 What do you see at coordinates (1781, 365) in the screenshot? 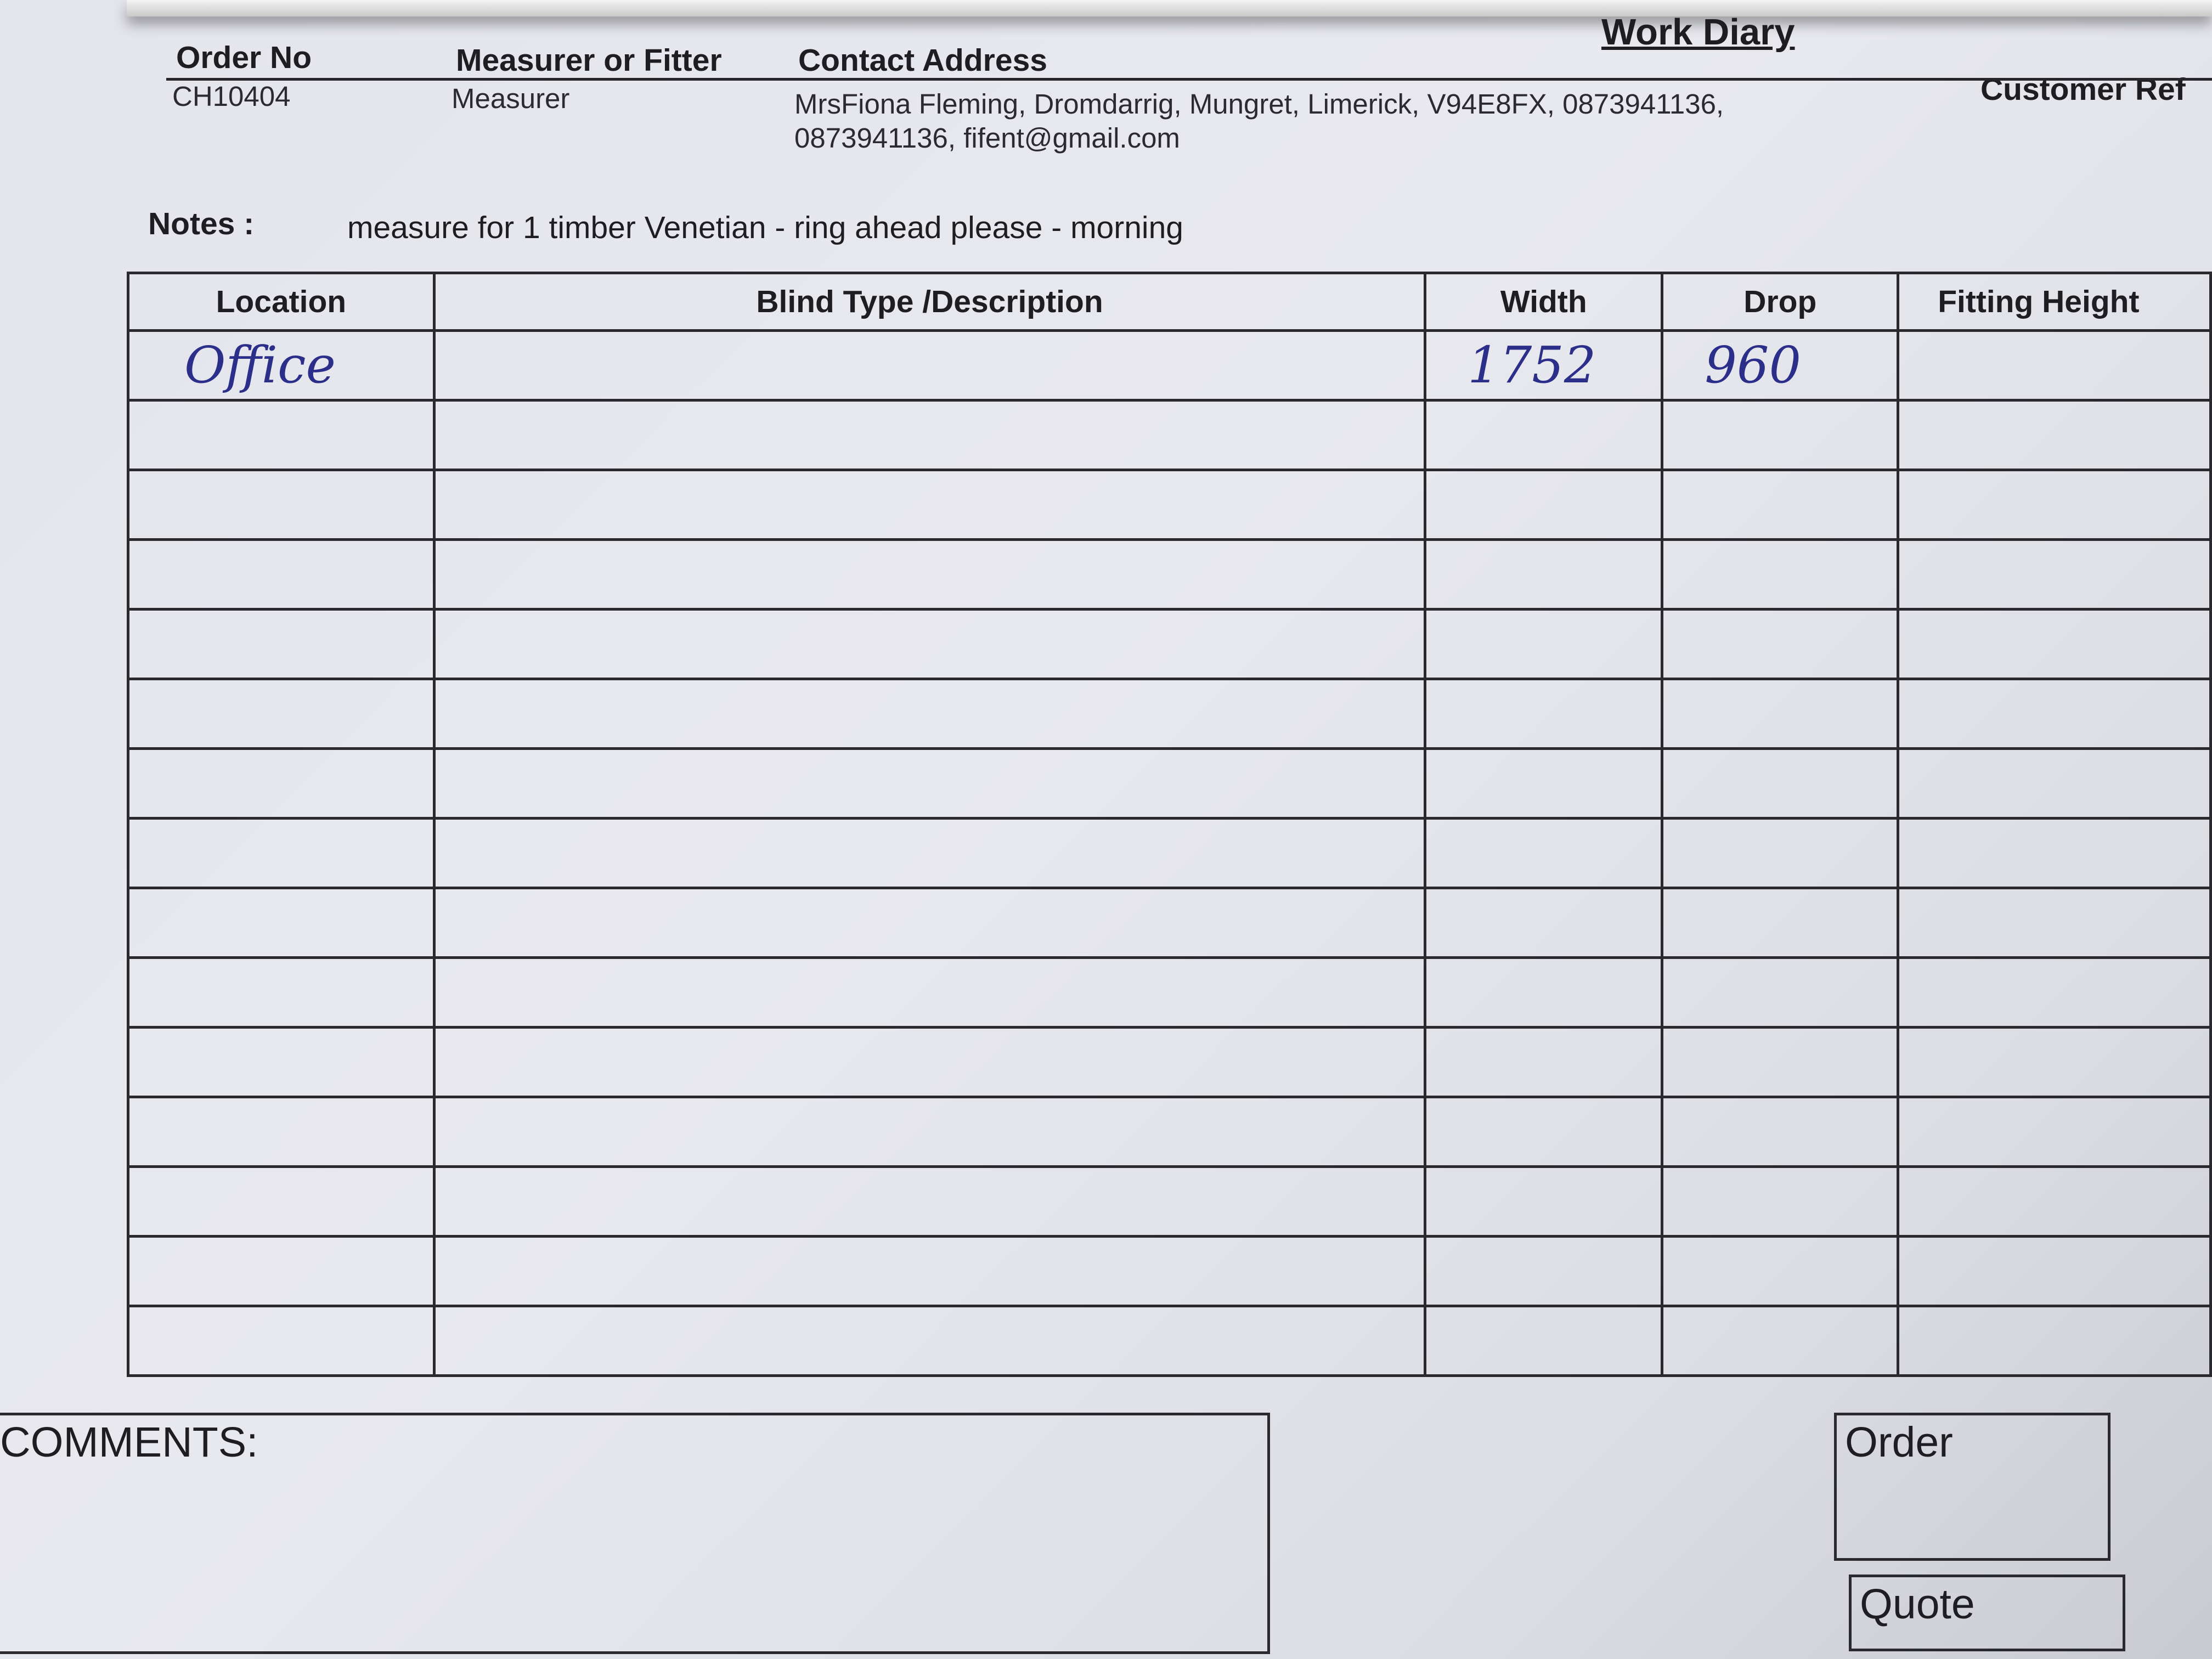
I see `table-cell: 960` at bounding box center [1781, 365].